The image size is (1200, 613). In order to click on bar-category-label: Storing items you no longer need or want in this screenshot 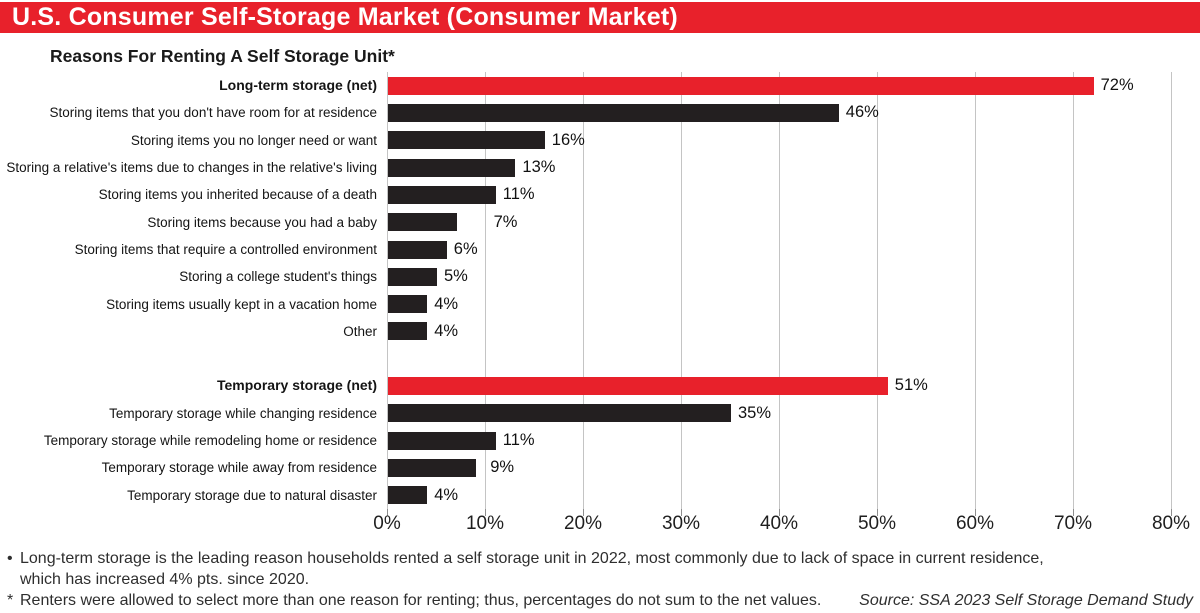, I will do `click(253, 140)`.